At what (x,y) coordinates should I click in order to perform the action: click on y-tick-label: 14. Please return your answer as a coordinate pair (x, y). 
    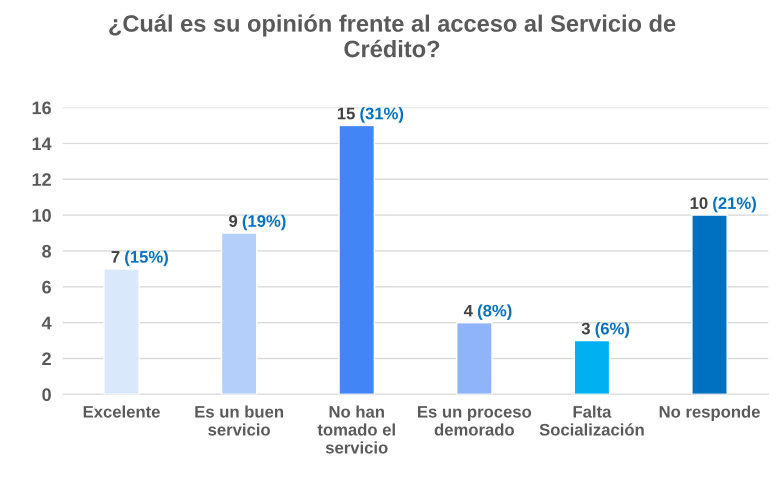
    Looking at the image, I should click on (42, 144).